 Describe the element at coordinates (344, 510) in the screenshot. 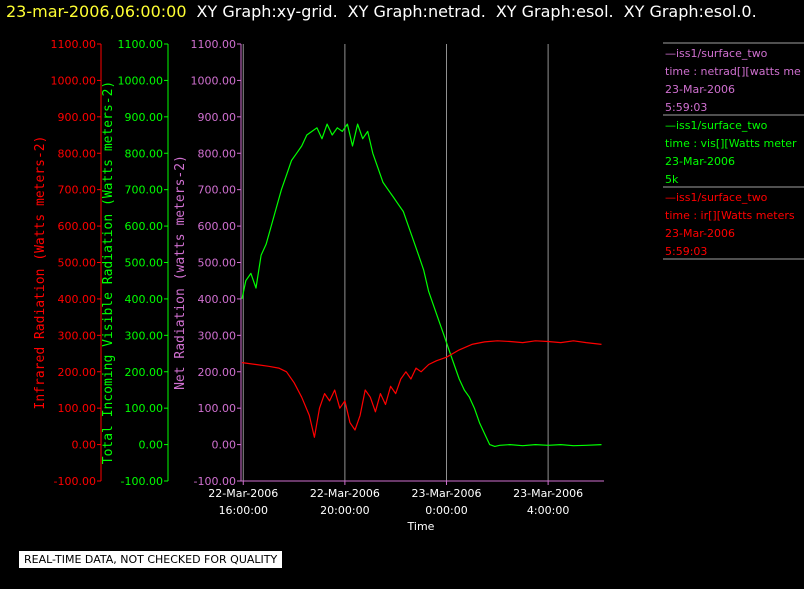

I see `x-tick-label: 20:00:00` at that location.